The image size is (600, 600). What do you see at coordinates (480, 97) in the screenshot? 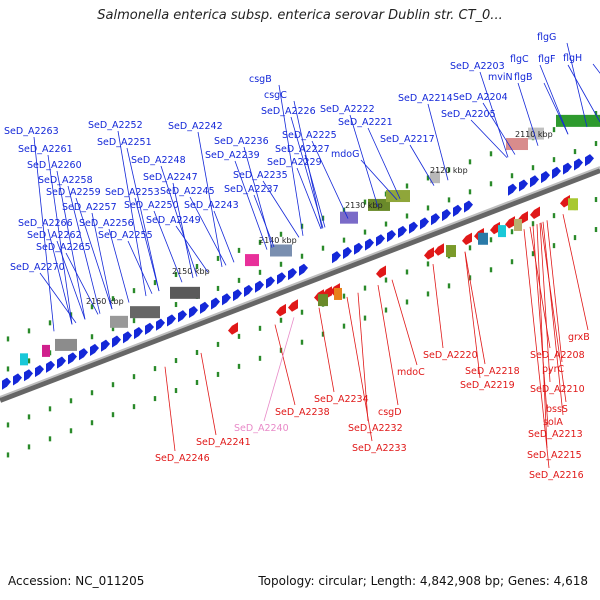
I see `gene-label: SeD_A2204` at bounding box center [480, 97].